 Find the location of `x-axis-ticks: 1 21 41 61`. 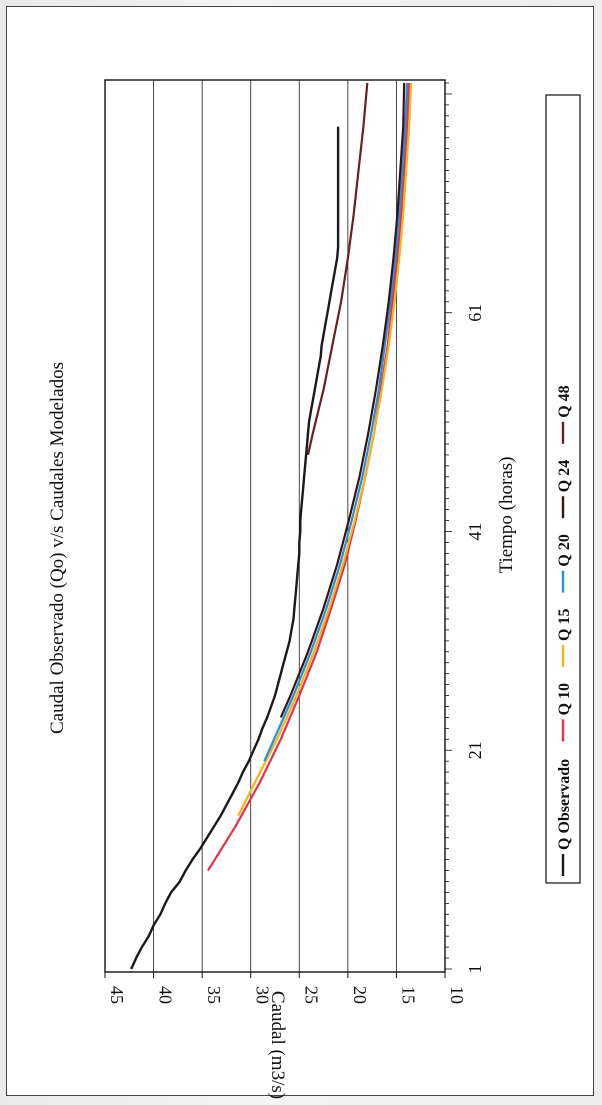

x-axis-ticks: 1 21 41 61 is located at coordinates (465, 528).